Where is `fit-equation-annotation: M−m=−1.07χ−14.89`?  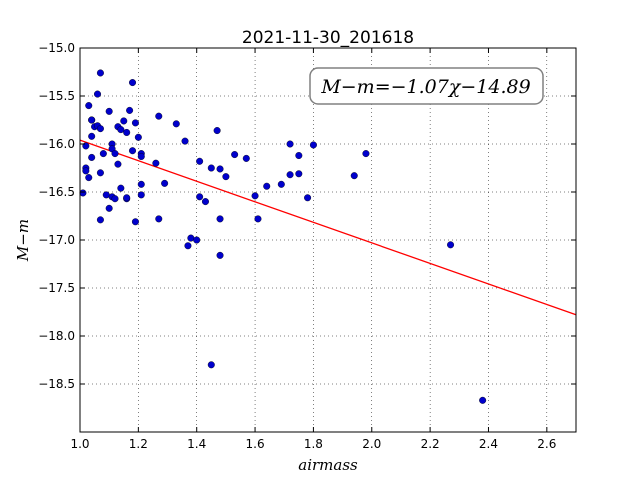 fit-equation-annotation: M−m=−1.07χ−14.89 is located at coordinates (426, 86).